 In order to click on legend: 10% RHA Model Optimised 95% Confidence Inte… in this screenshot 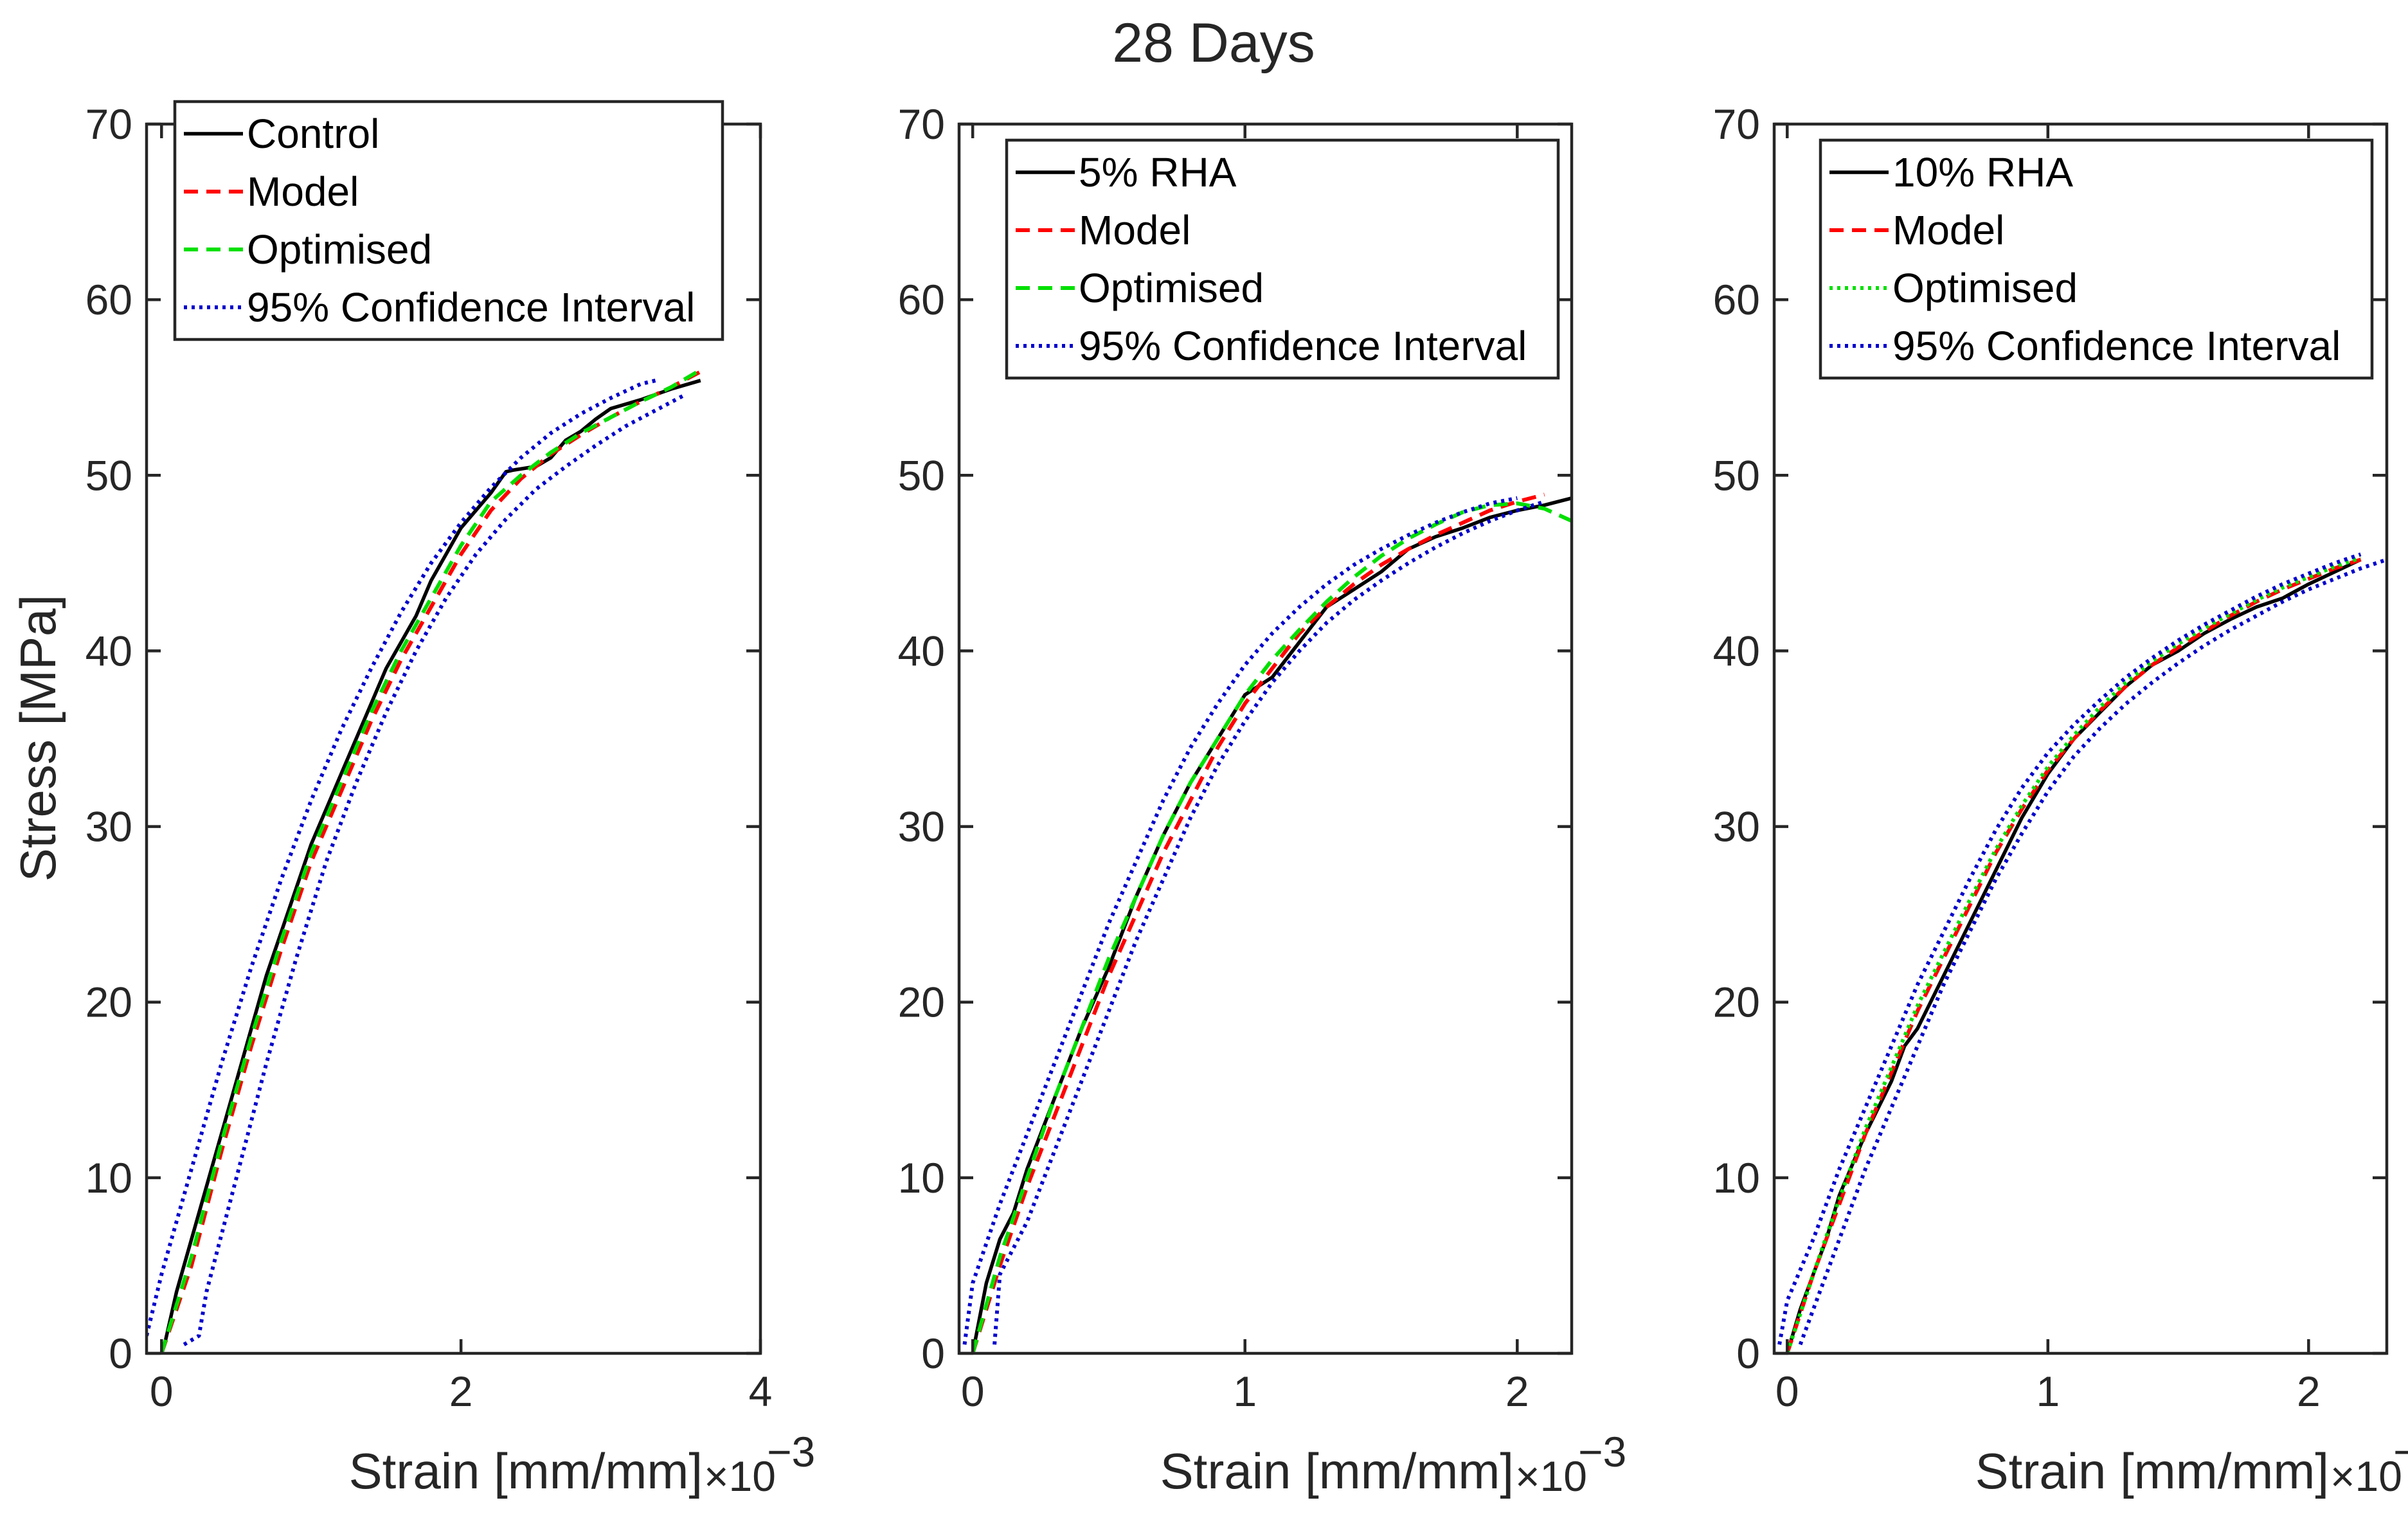, I will do `click(2096, 259)`.